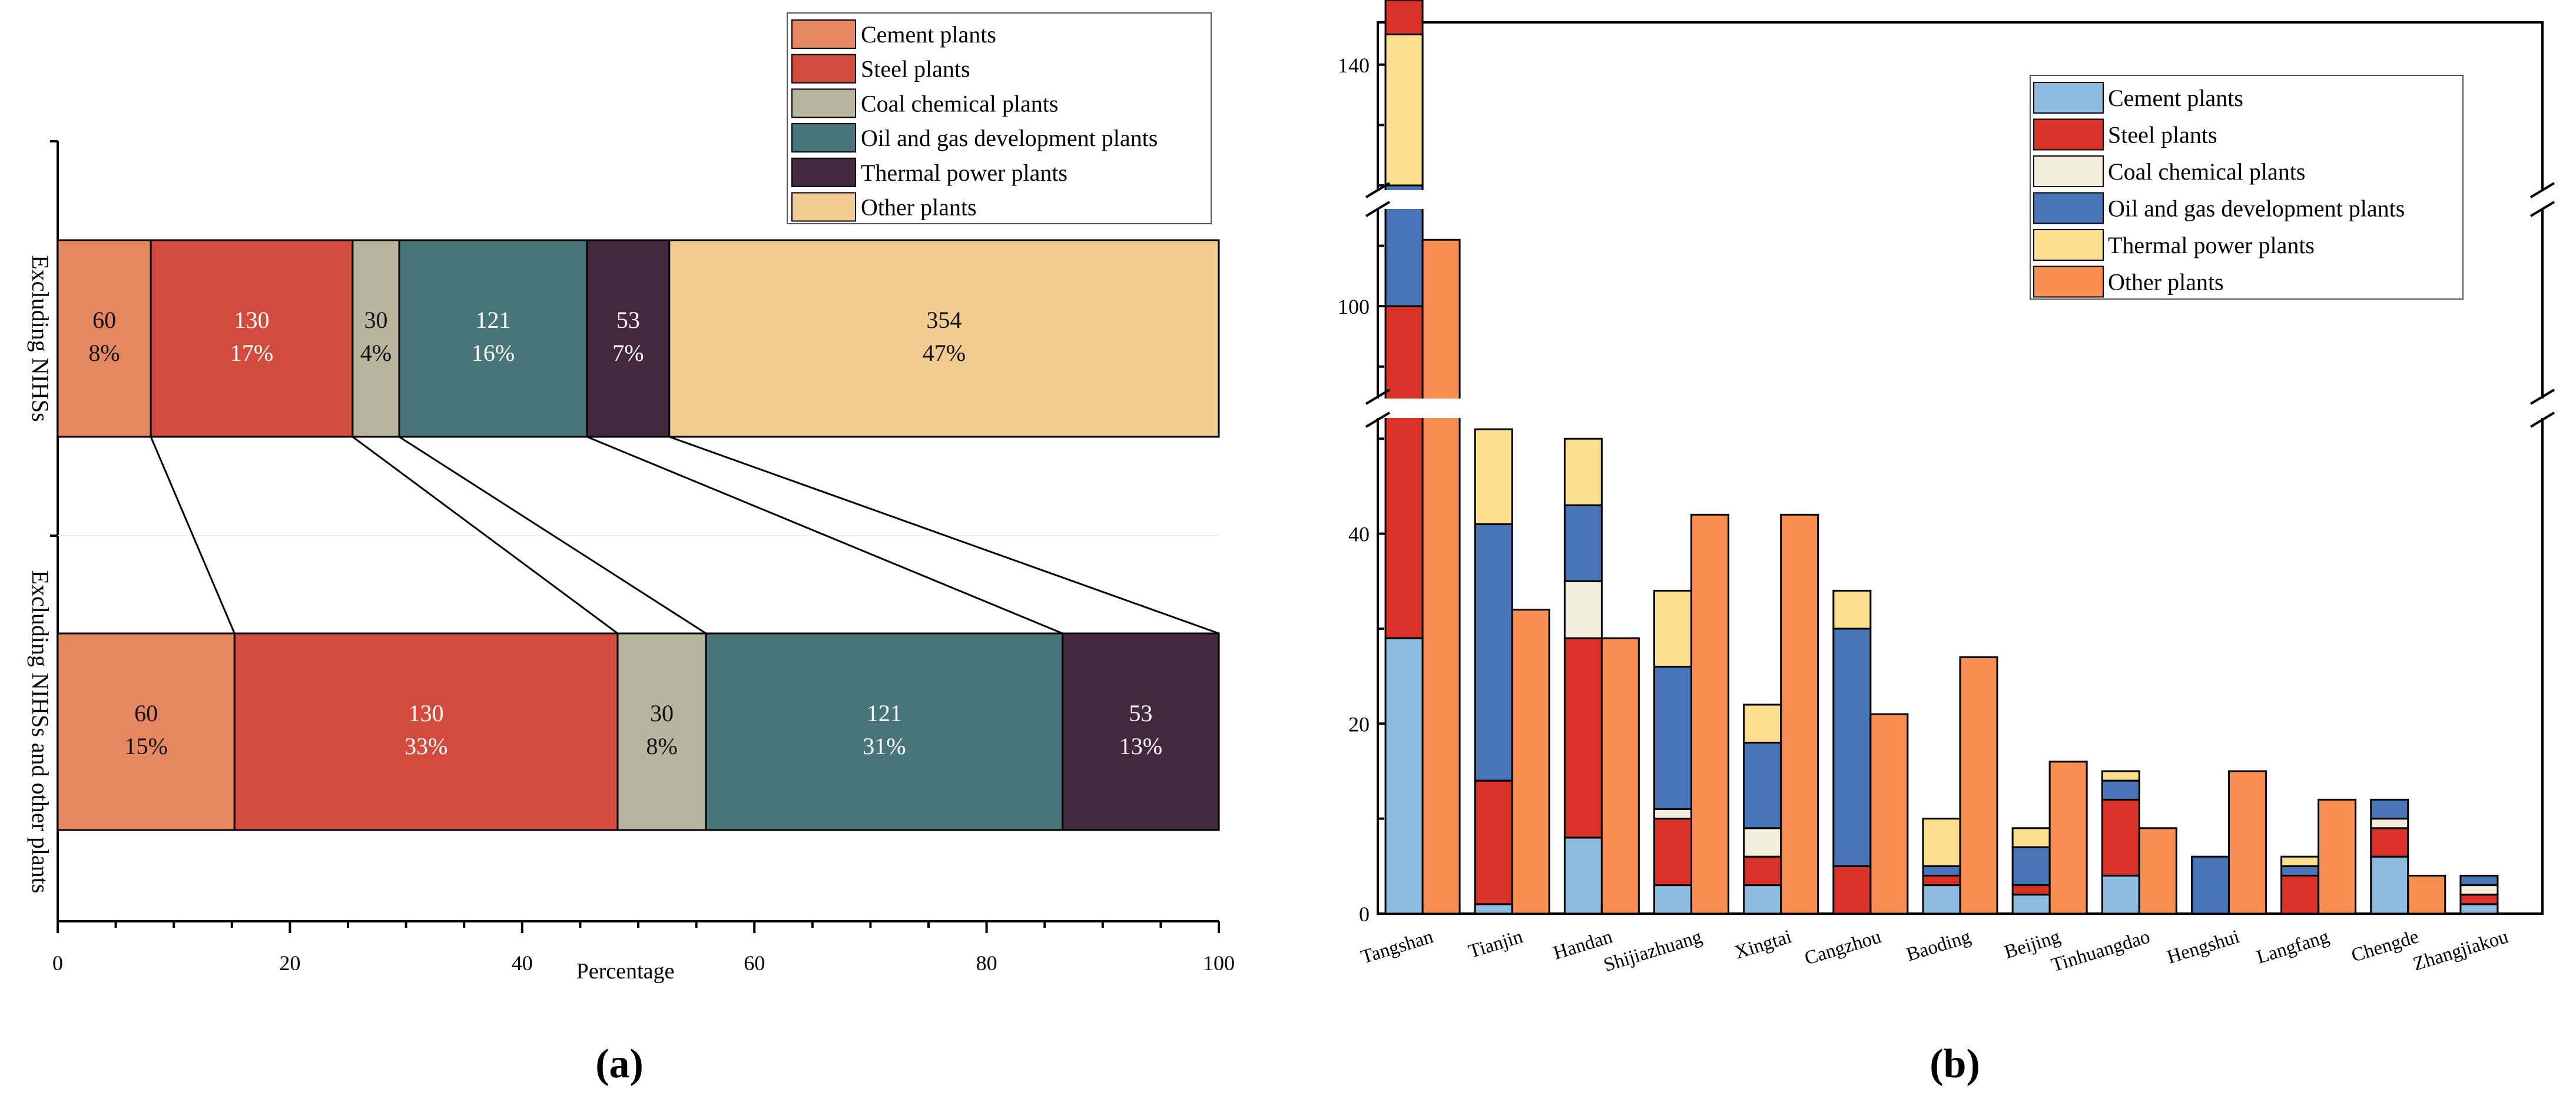 The width and height of the screenshot is (2576, 1102). Describe the element at coordinates (57, 963) in the screenshot. I see `x-tick-label: 0` at that location.